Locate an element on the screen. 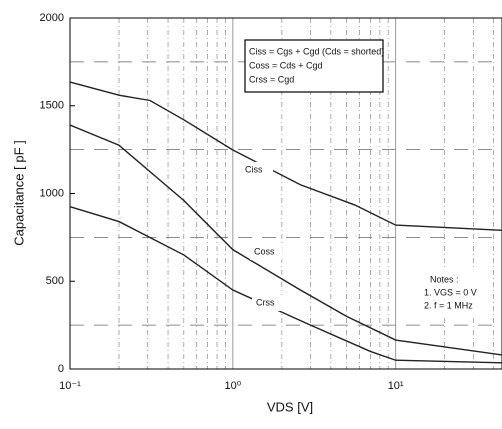  series-label: Crss is located at coordinates (265, 302).